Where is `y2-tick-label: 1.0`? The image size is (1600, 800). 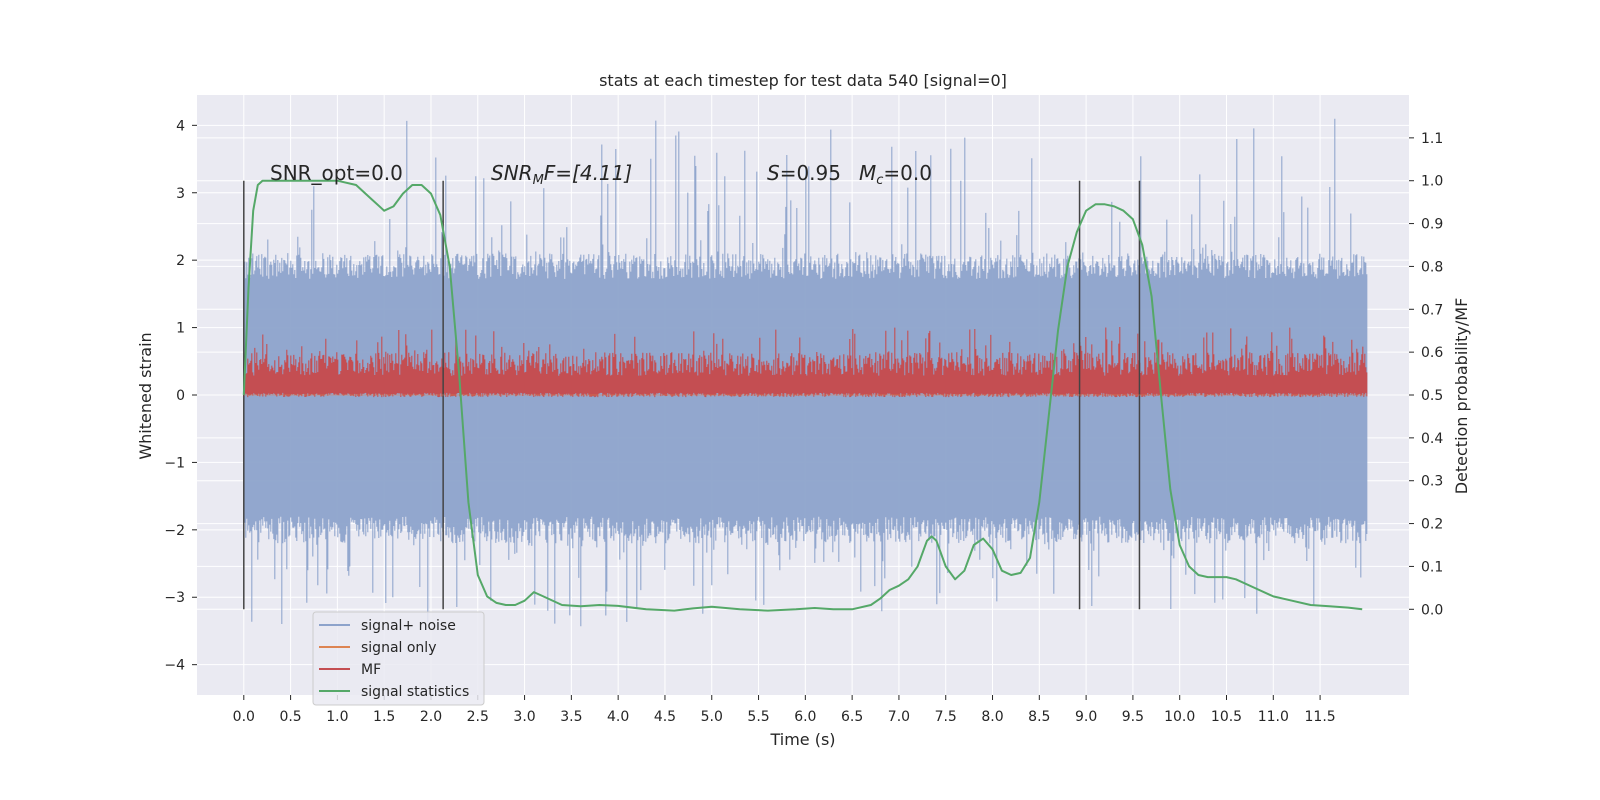
y2-tick-label: 1.0 is located at coordinates (1432, 182).